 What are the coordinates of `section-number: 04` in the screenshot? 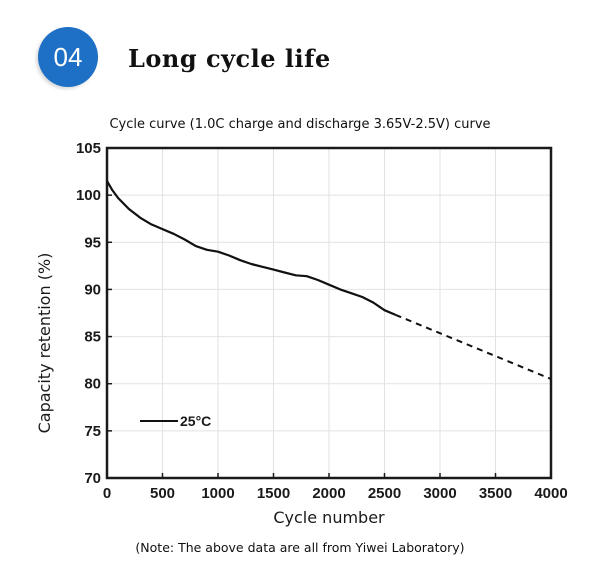 It's located at (68, 56).